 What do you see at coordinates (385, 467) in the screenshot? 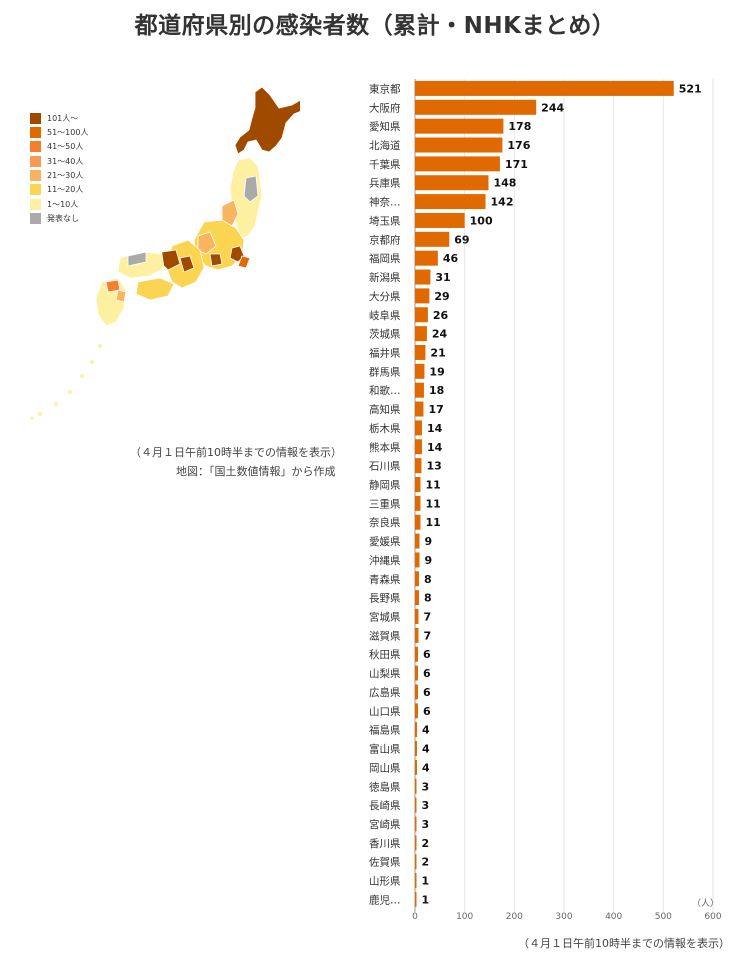
I see `category-label: 石川県` at bounding box center [385, 467].